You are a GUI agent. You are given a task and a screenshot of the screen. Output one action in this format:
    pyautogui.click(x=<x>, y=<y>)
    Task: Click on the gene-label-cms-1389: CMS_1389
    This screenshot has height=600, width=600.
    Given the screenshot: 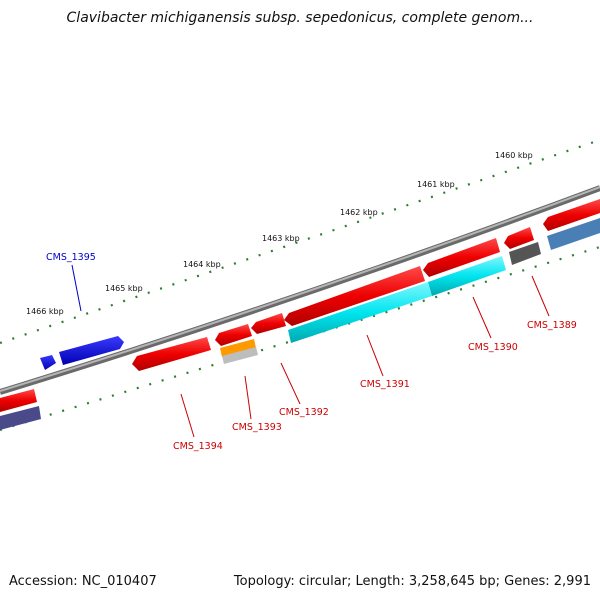 What is the action you would take?
    pyautogui.click(x=552, y=325)
    